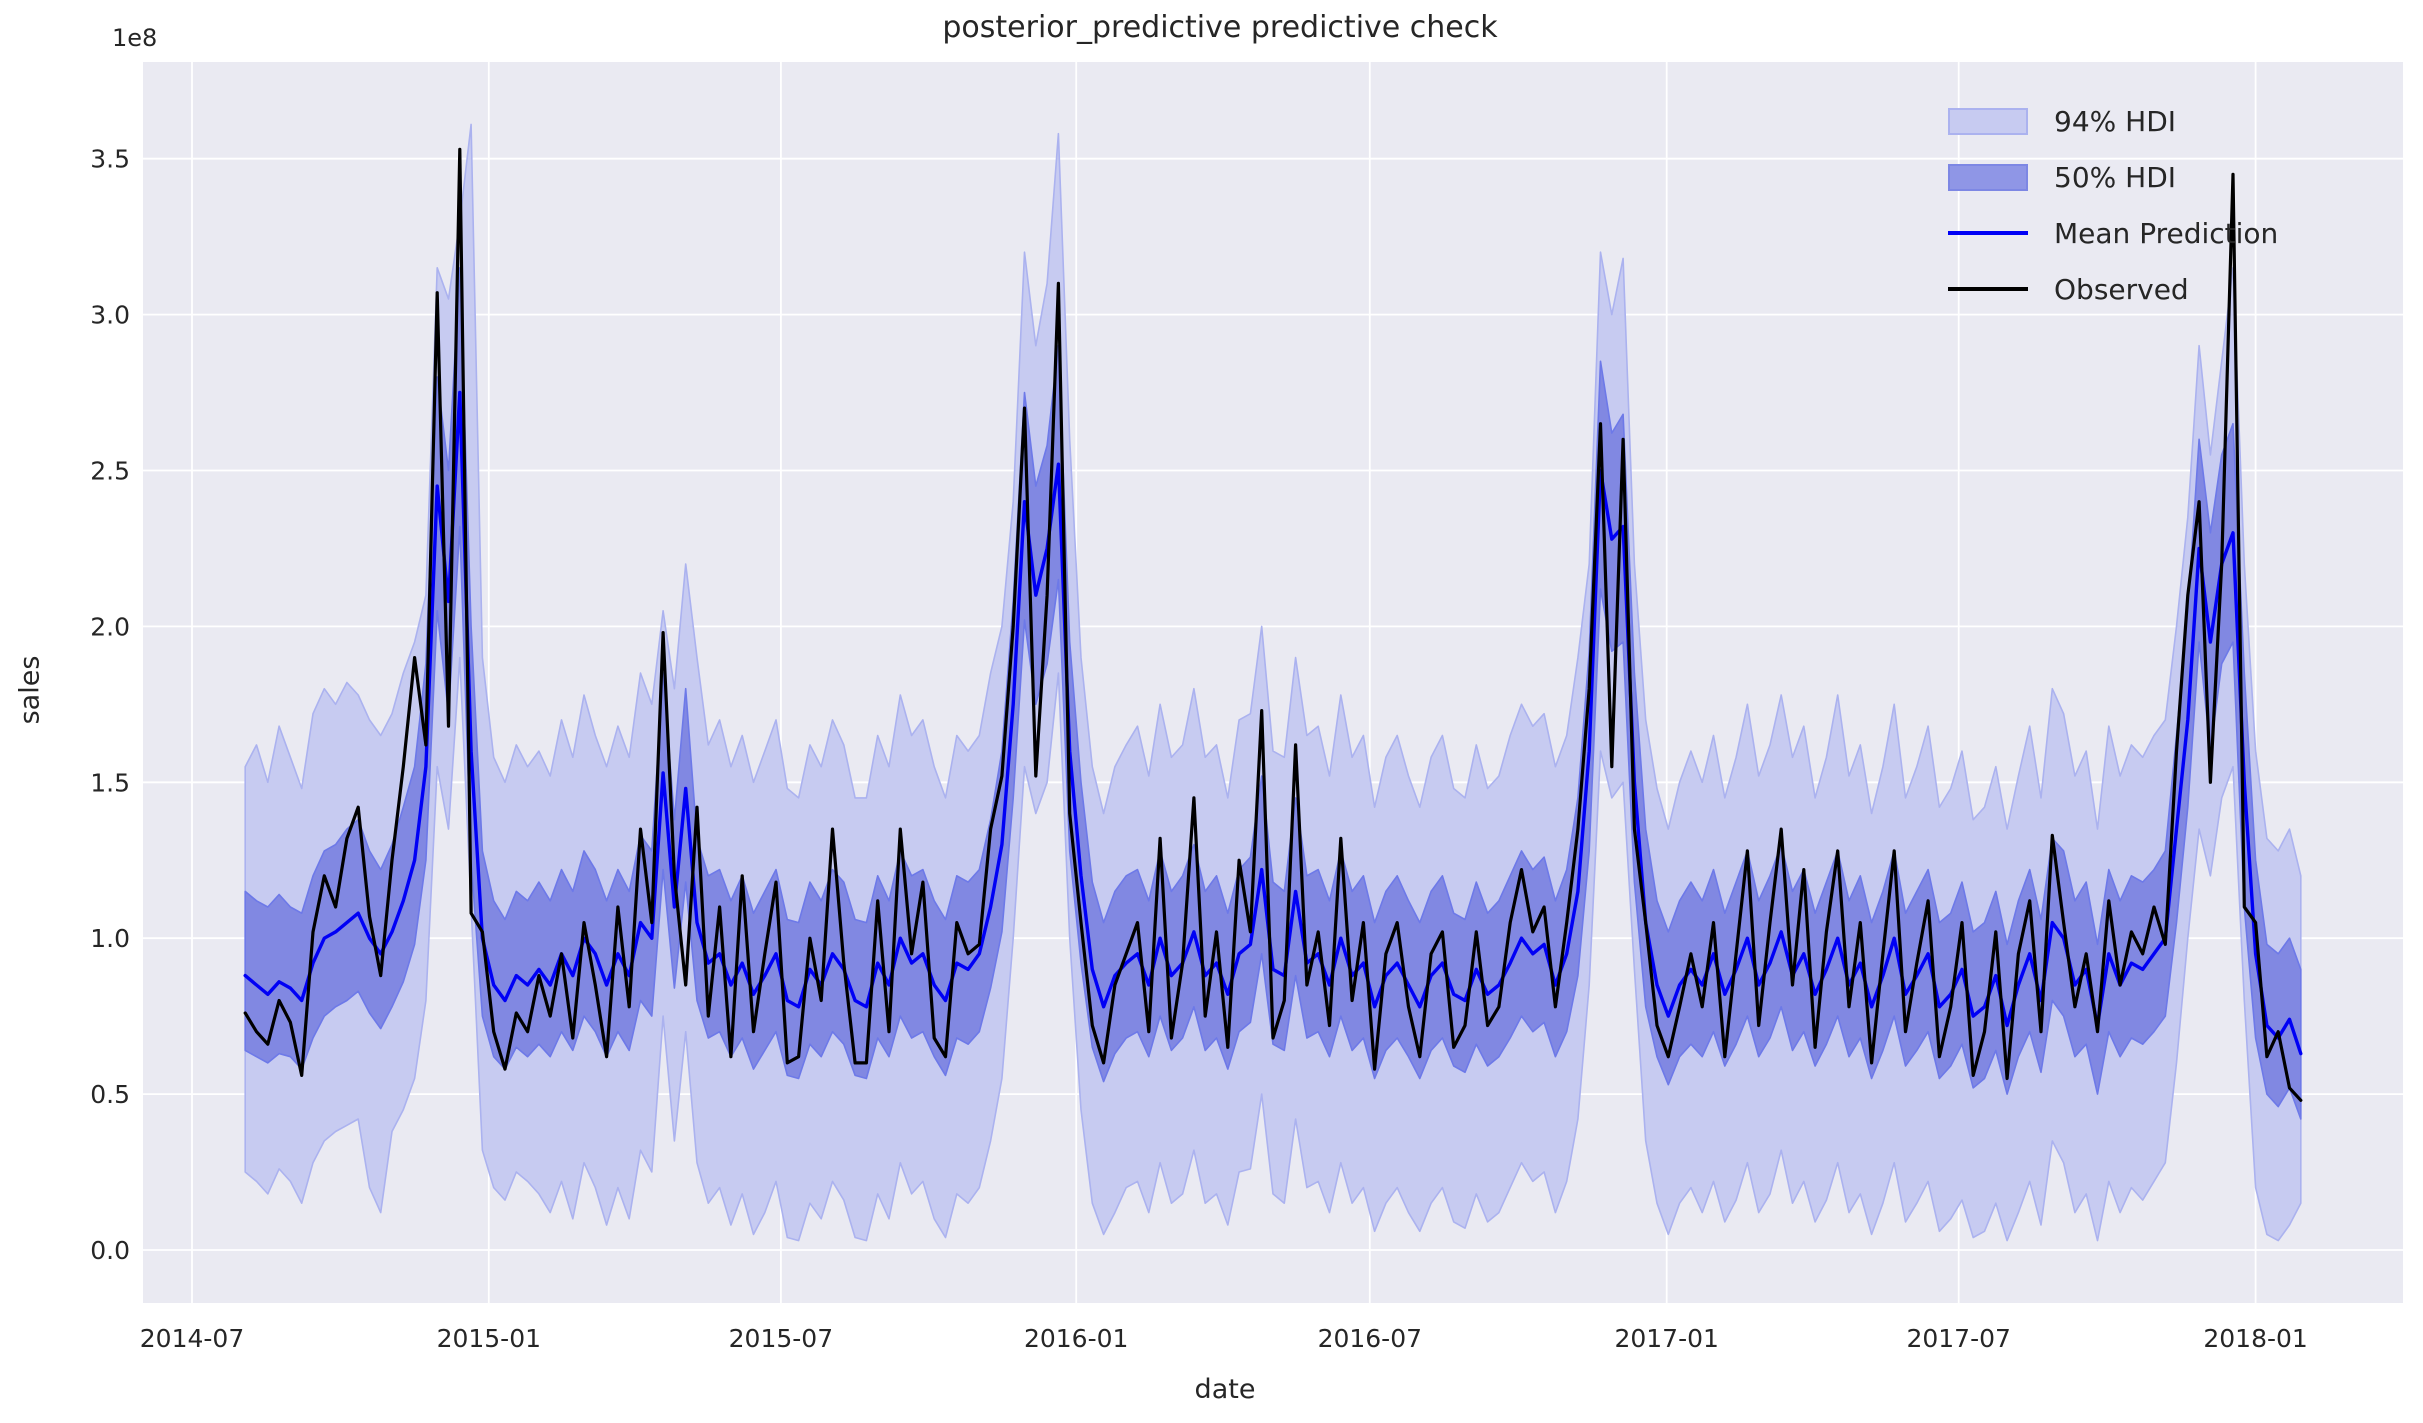 The height and width of the screenshot is (1423, 2423). Describe the element at coordinates (1220, 27) in the screenshot. I see `chart-title: posterior_predictive predictive check` at that location.